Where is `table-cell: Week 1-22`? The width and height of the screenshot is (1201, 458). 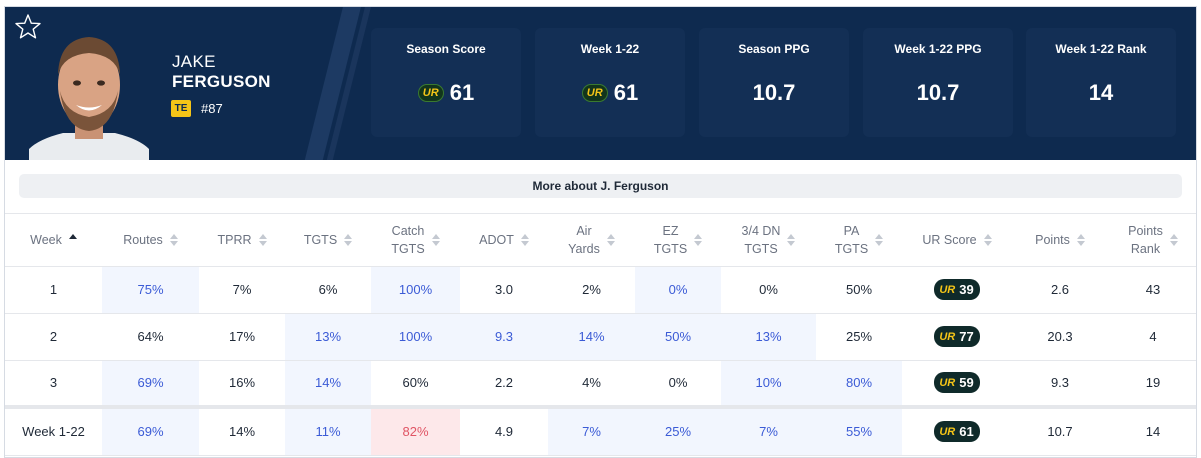 table-cell: Week 1-22 is located at coordinates (53, 430).